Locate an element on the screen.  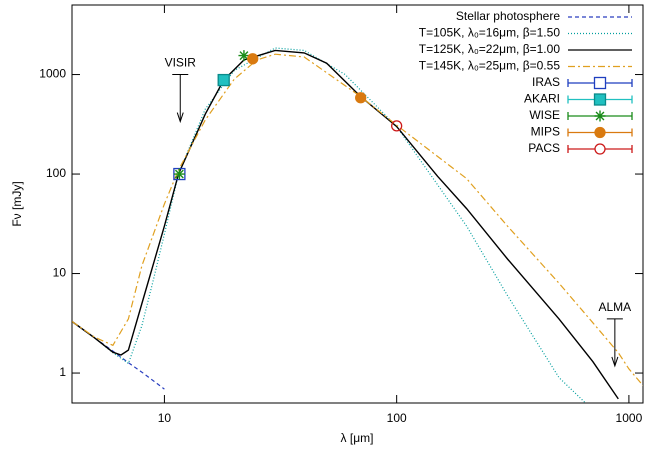
legend-label: WISE is located at coordinates (544, 115).